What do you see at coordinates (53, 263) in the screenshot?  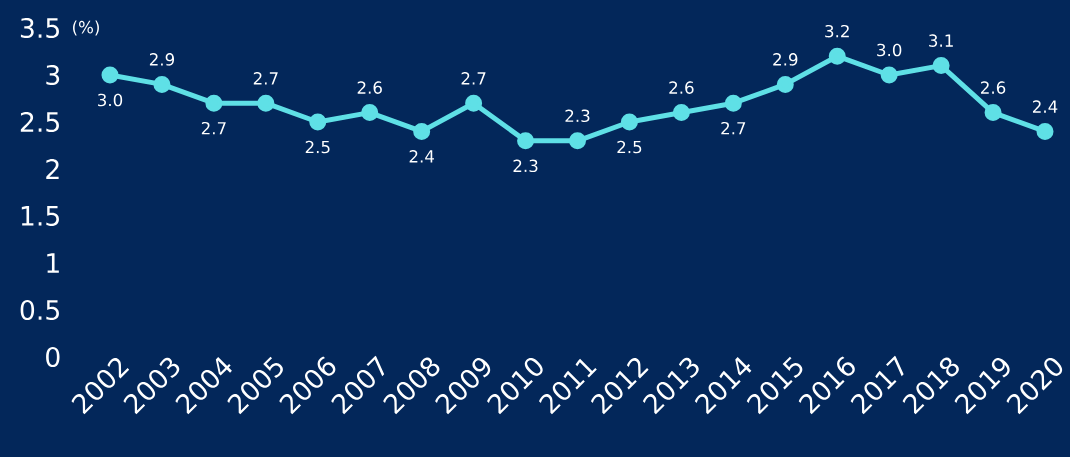 I see `y-tick-label: 1` at bounding box center [53, 263].